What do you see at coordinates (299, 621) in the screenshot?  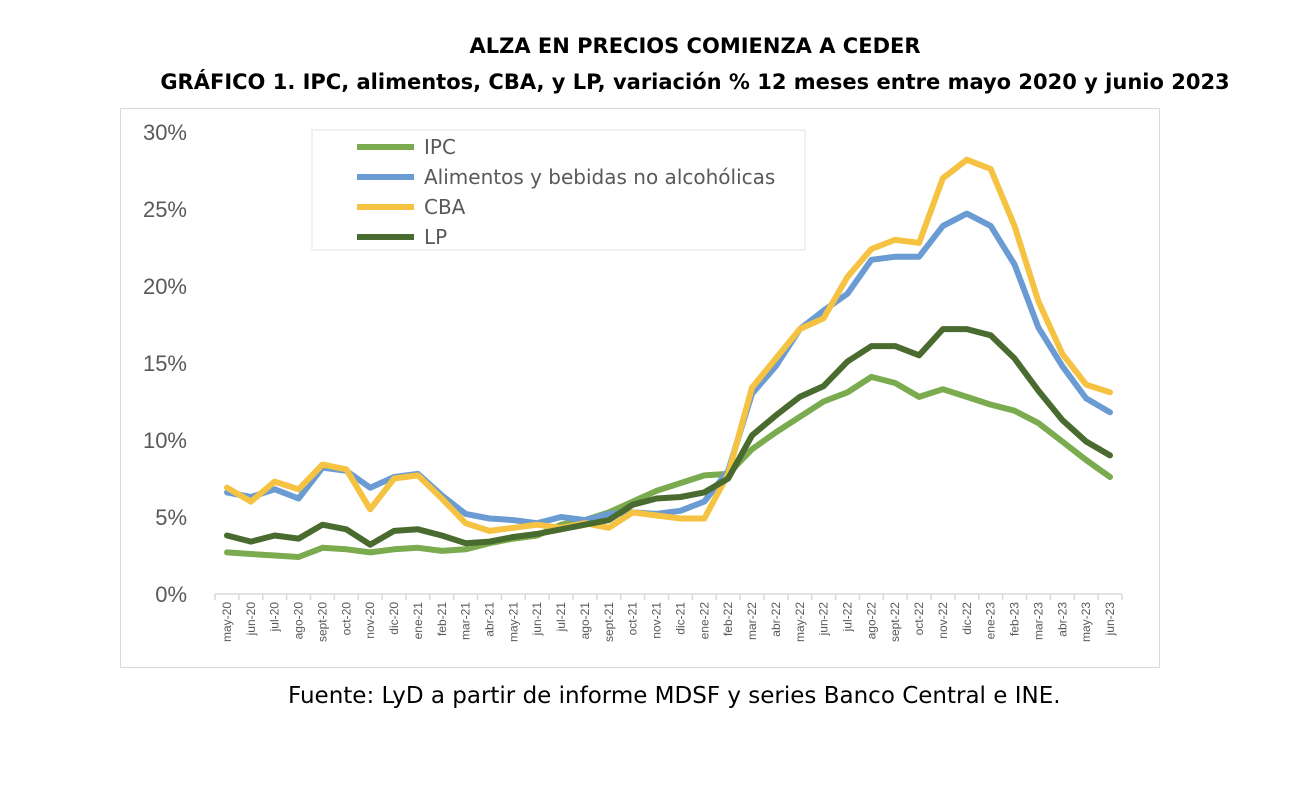 I see `x-tick-label: ago-20` at bounding box center [299, 621].